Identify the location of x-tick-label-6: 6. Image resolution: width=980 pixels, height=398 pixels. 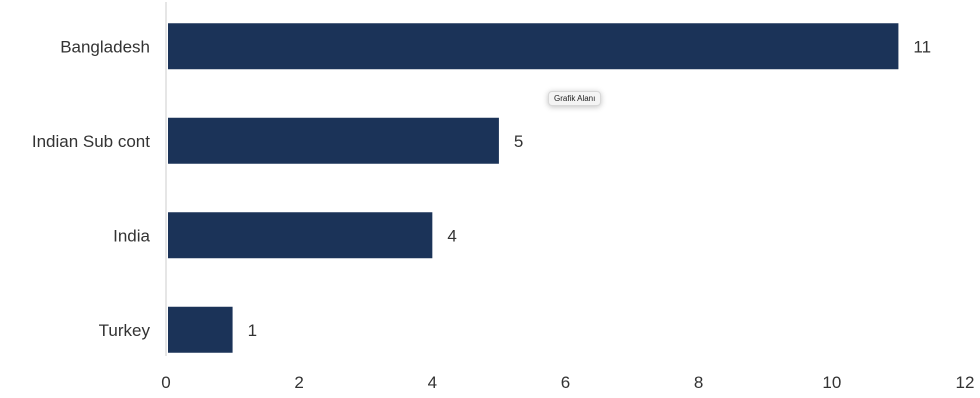
(565, 382).